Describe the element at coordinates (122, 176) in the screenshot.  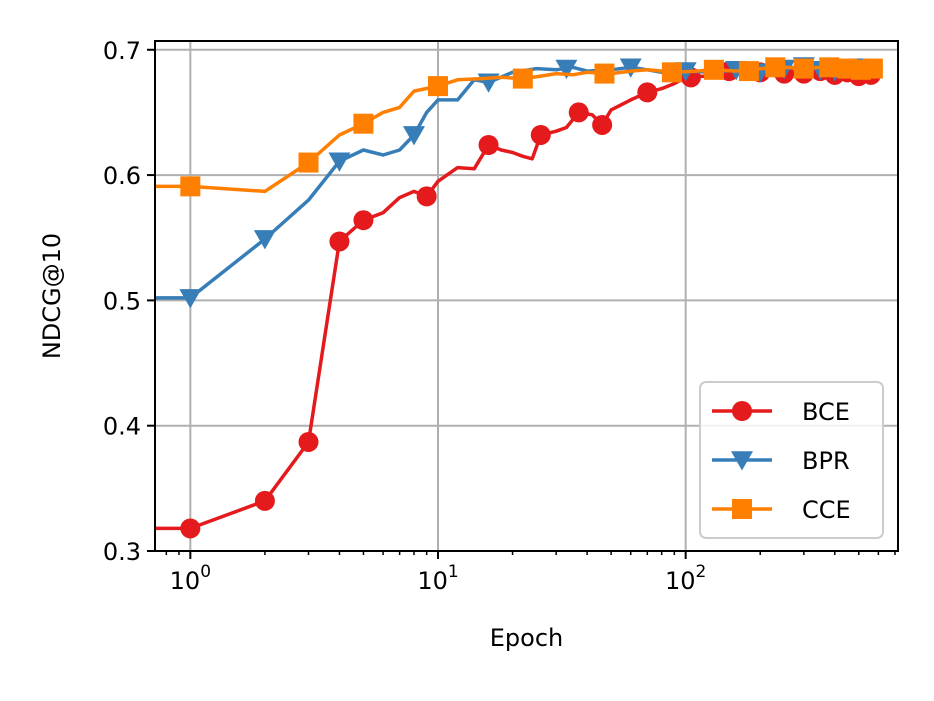
I see `y-tick-label: 0.6` at that location.